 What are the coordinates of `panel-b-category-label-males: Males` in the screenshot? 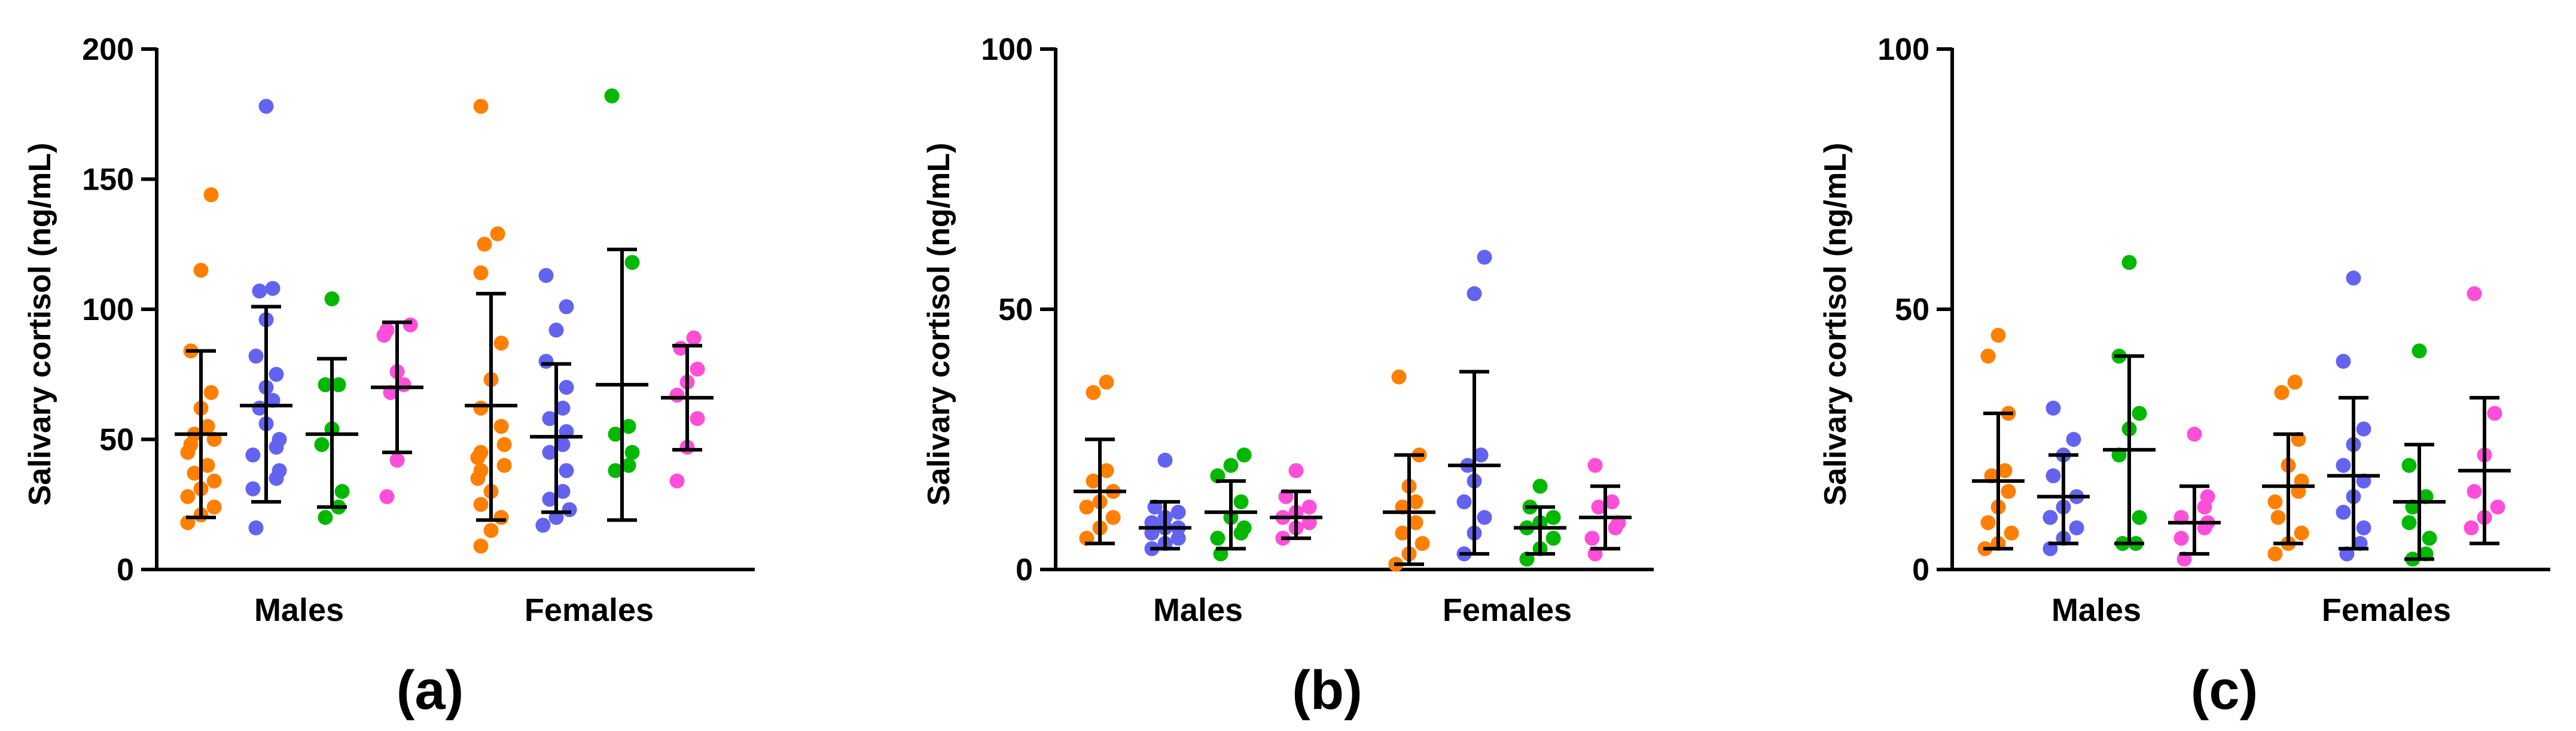 It's located at (1198, 610).